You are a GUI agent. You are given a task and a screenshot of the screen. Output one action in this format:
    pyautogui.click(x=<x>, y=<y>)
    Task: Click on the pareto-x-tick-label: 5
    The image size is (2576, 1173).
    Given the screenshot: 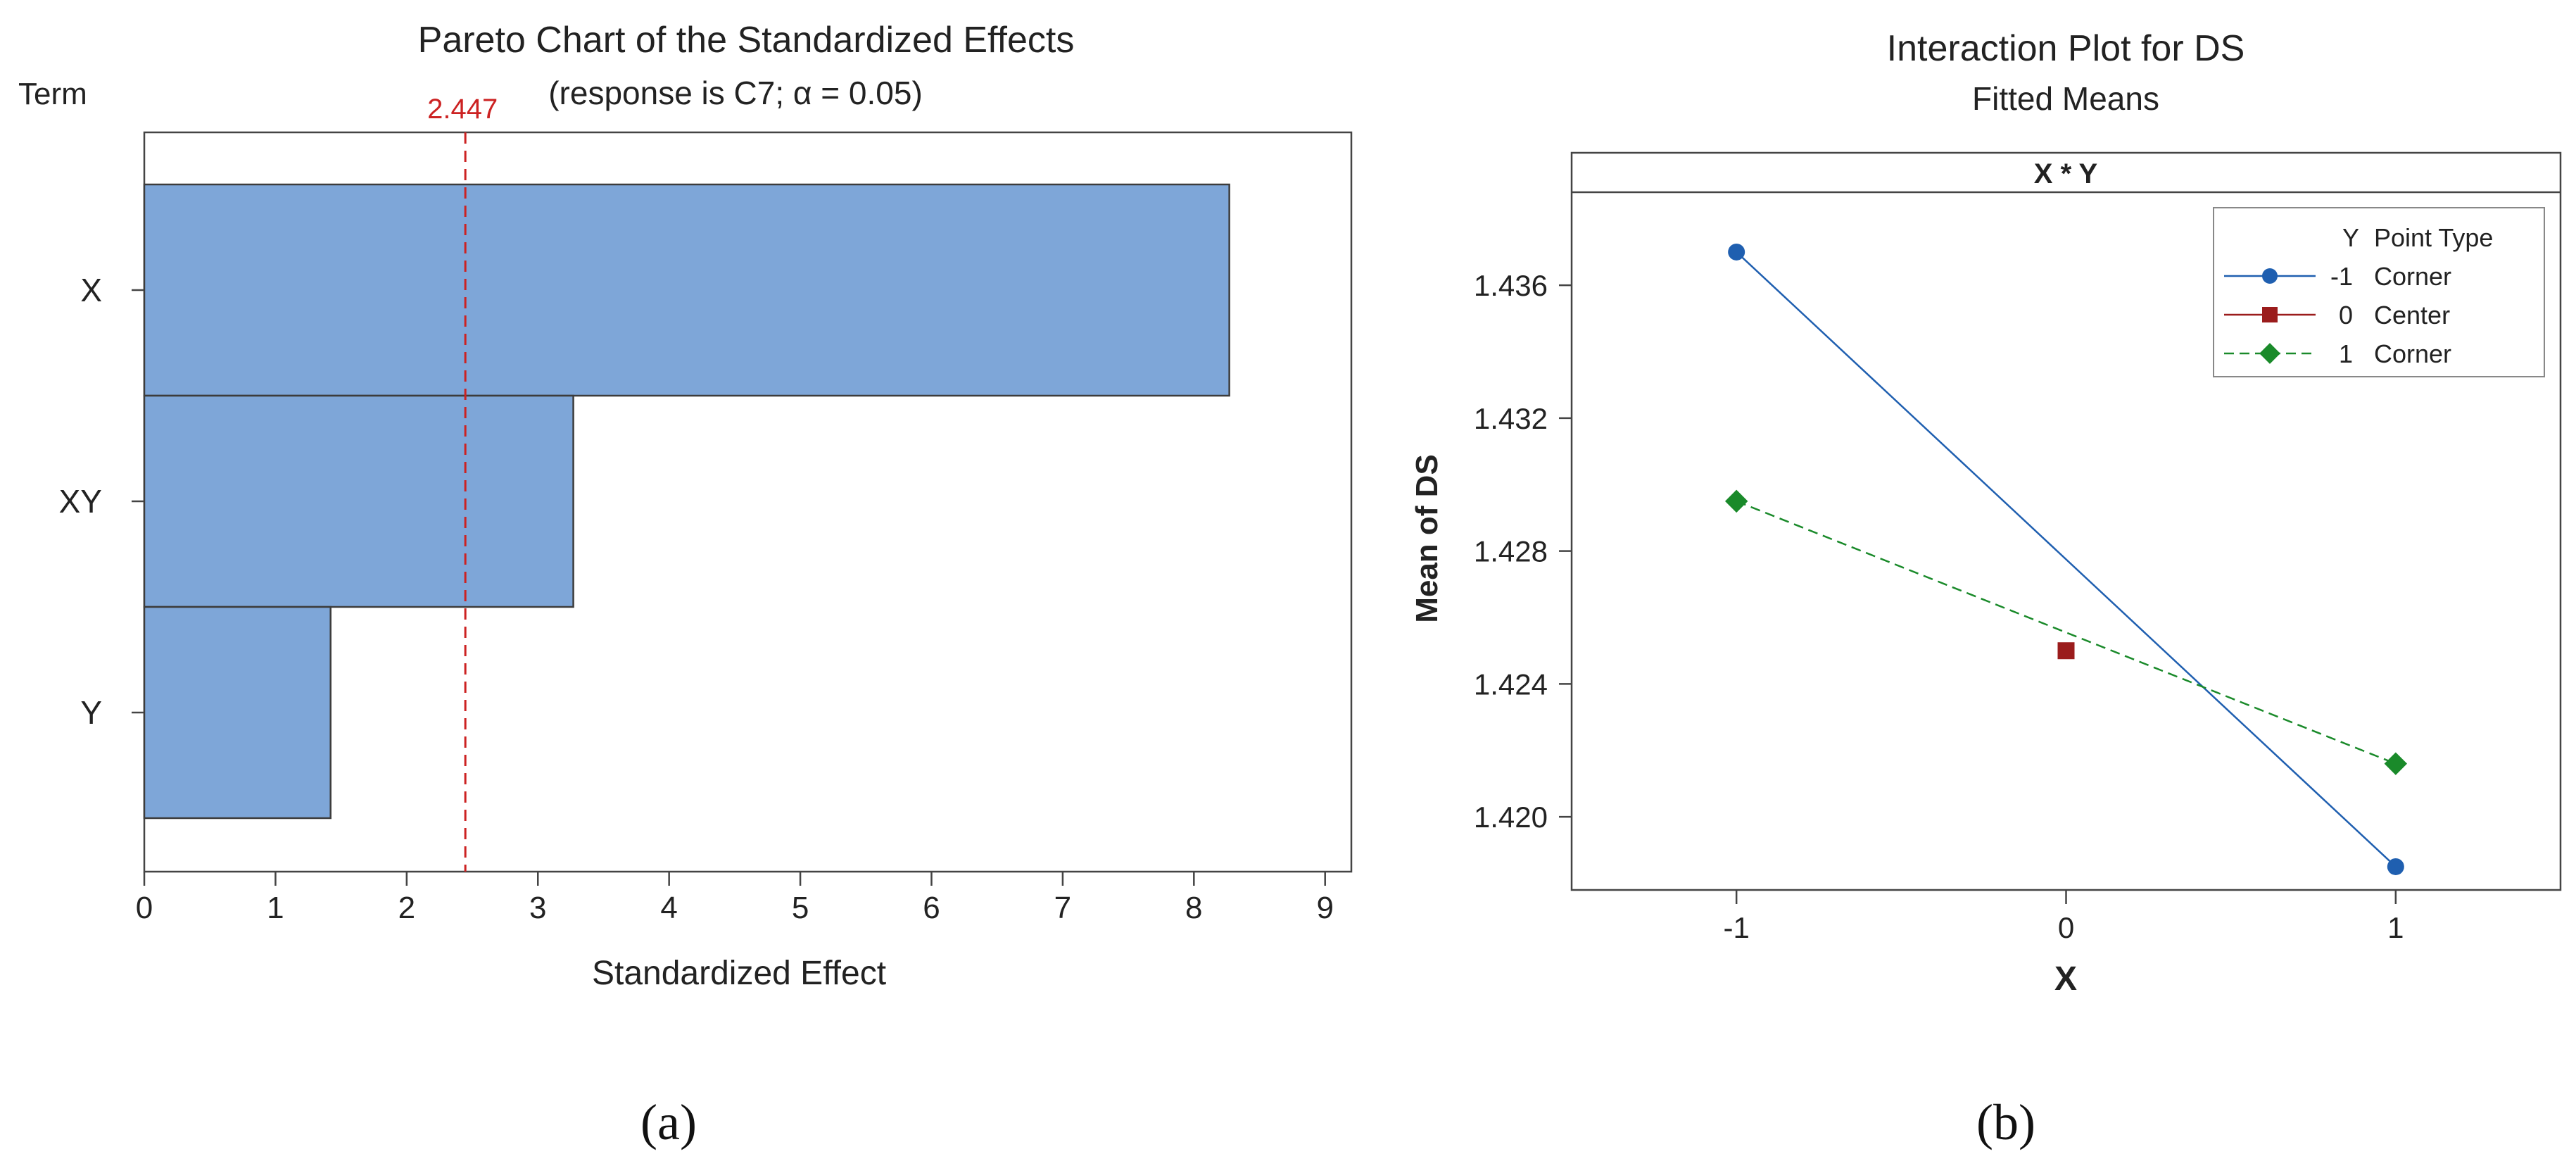 What is the action you would take?
    pyautogui.click(x=800, y=908)
    